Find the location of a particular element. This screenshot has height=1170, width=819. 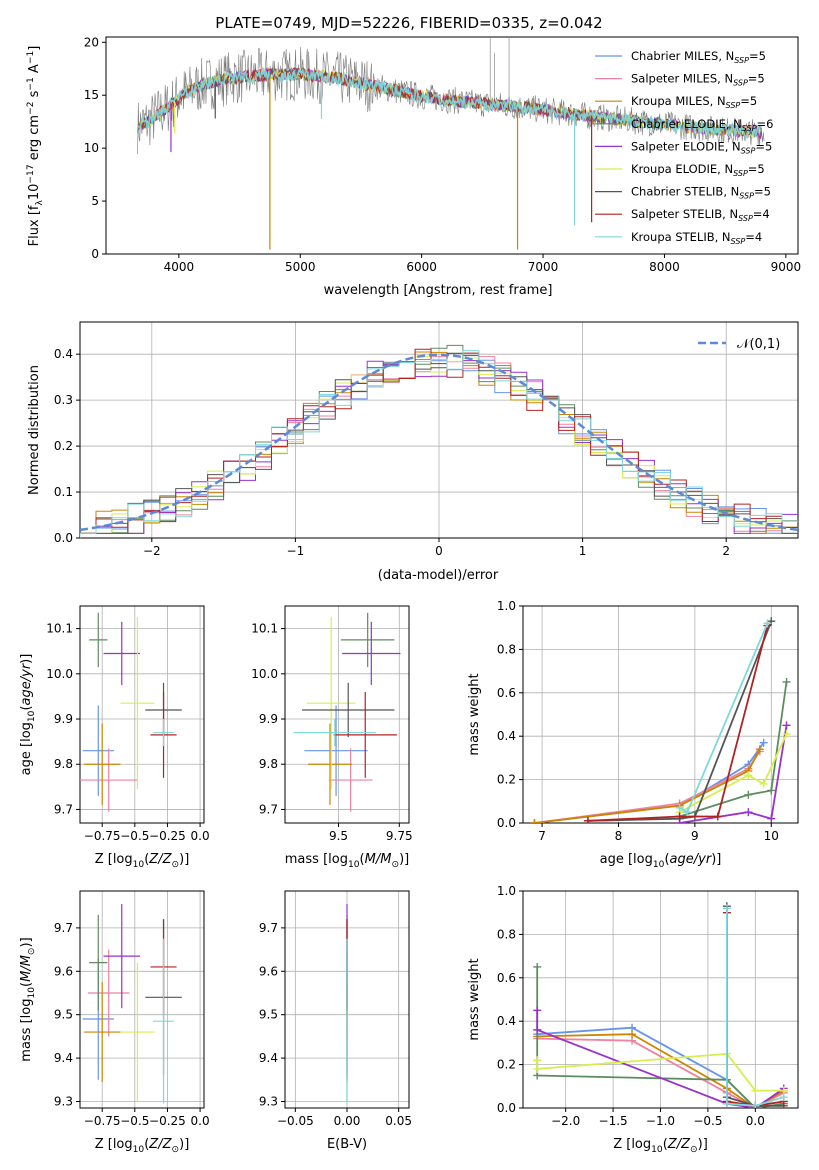

legend-label: Chabrier MILES, NSSP=5 is located at coordinates (698, 57).